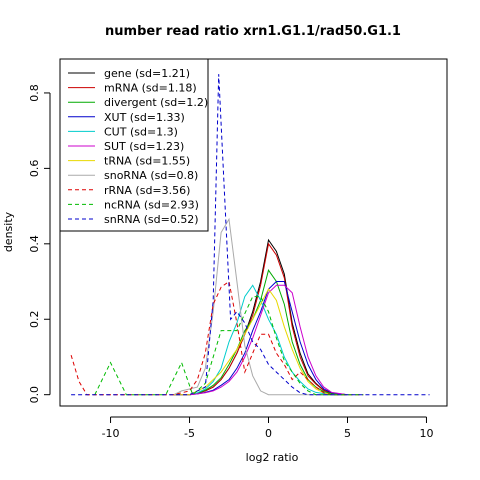 This screenshot has height=480, width=480. What do you see at coordinates (151, 175) in the screenshot?
I see `legend-label: snoRNA (sd=0.8)` at bounding box center [151, 175].